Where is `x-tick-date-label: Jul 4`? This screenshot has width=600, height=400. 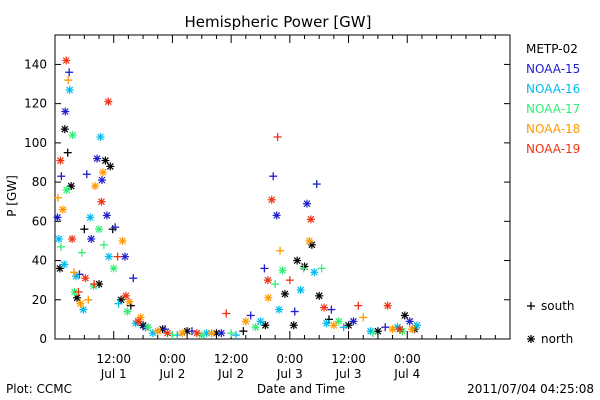 x-tick-date-label: Jul 4 is located at coordinates (406, 374).